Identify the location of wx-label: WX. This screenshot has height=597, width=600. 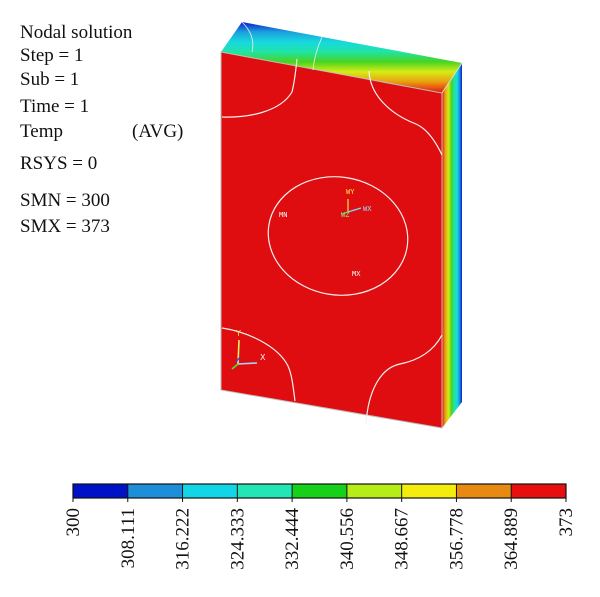
(367, 209).